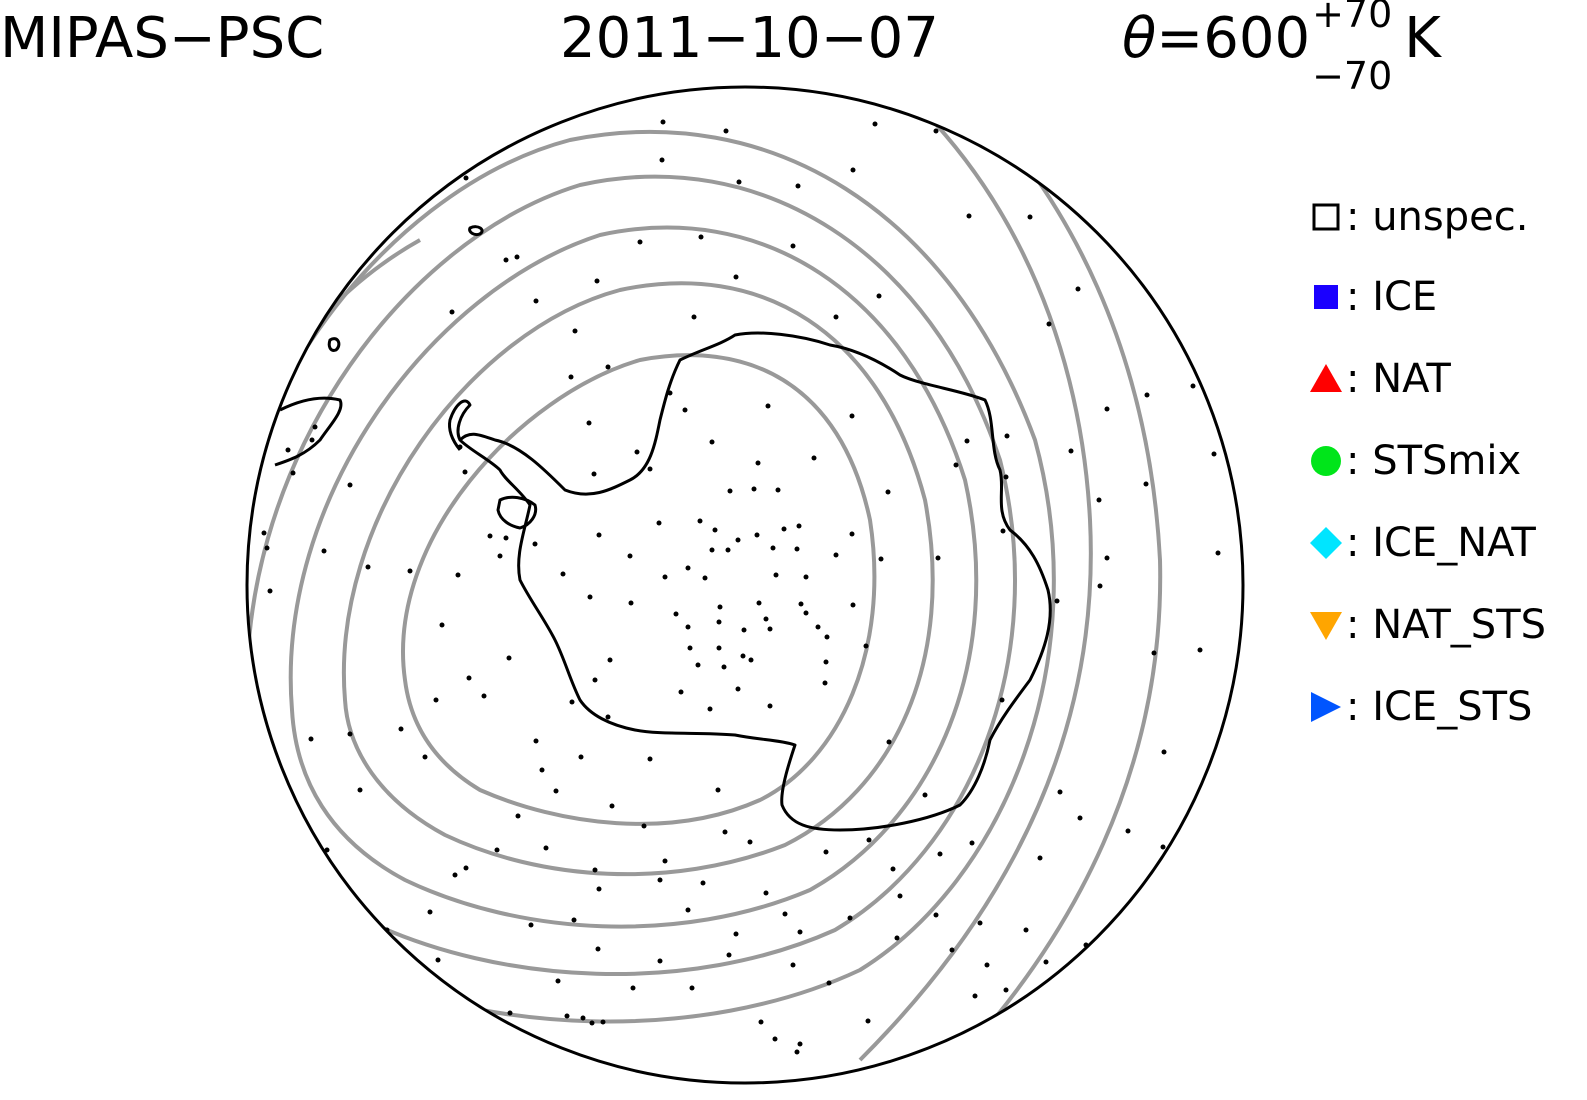  Describe the element at coordinates (1446, 625) in the screenshot. I see `legend-label: : NAT_STS` at that location.